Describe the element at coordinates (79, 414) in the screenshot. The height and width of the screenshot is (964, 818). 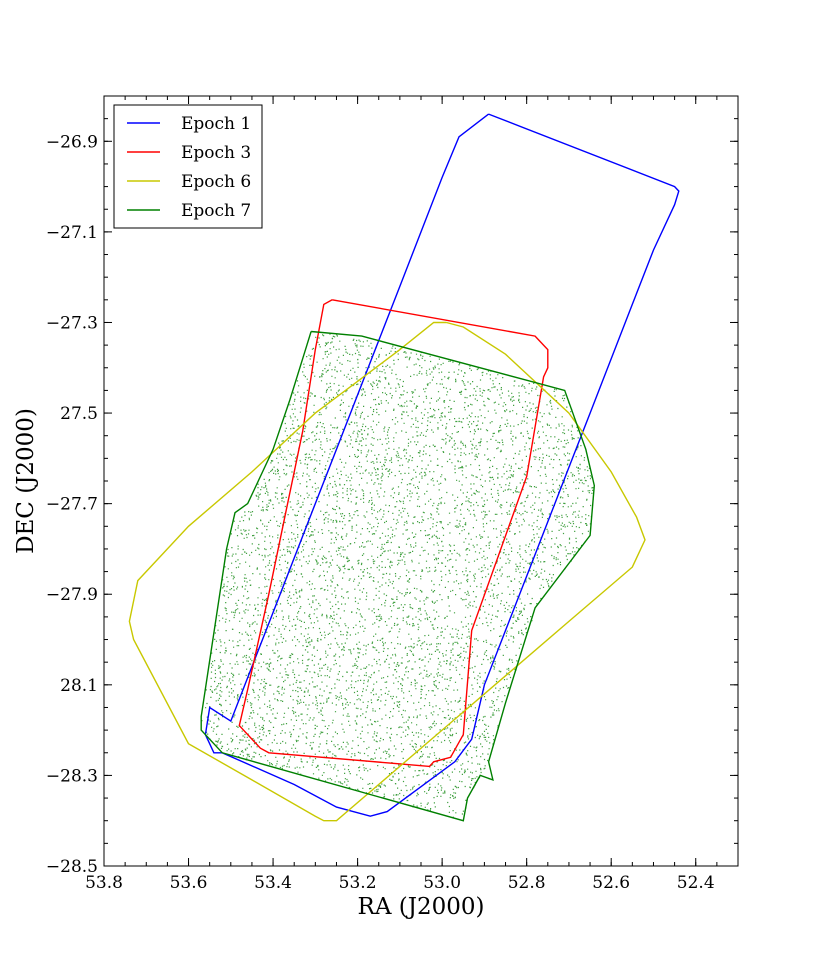
I see `y-tick-label: 27.5` at that location.